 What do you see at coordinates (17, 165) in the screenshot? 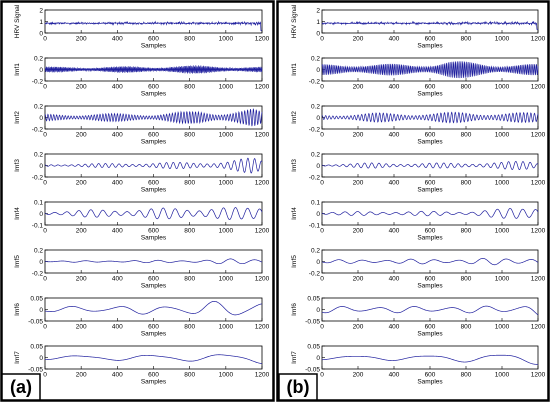
I see `y-axis-label: Imf3` at bounding box center [17, 165].